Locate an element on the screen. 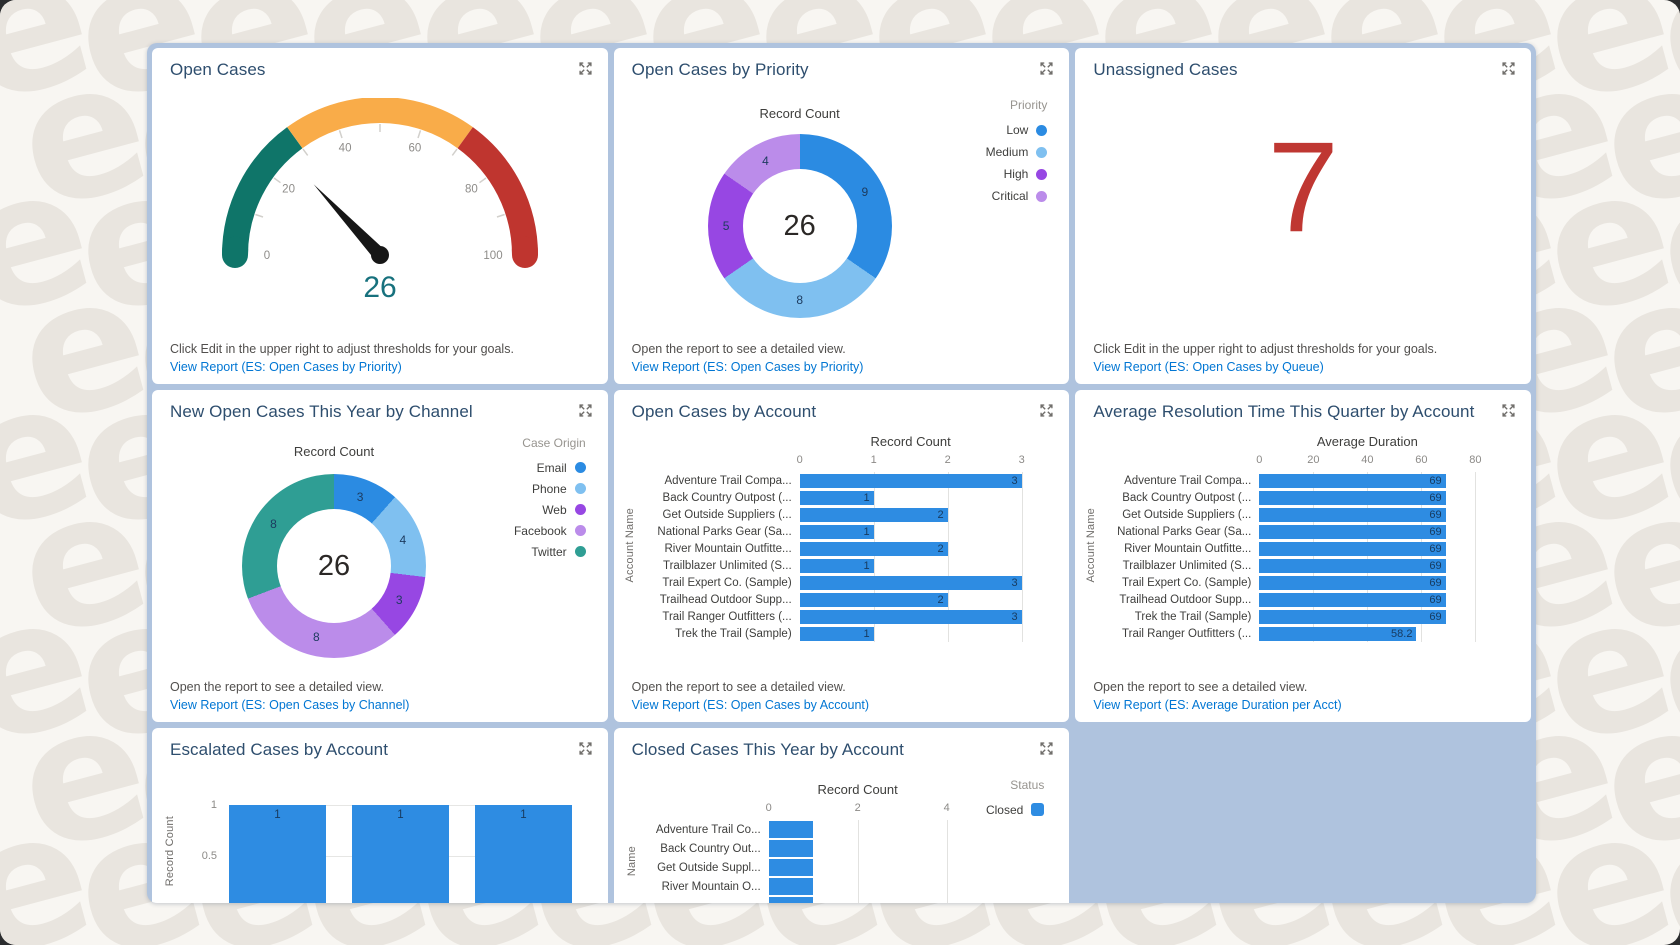 The image size is (1680, 945). bar-row: Adventure Trail Compa... 69 is located at coordinates (1288, 480).